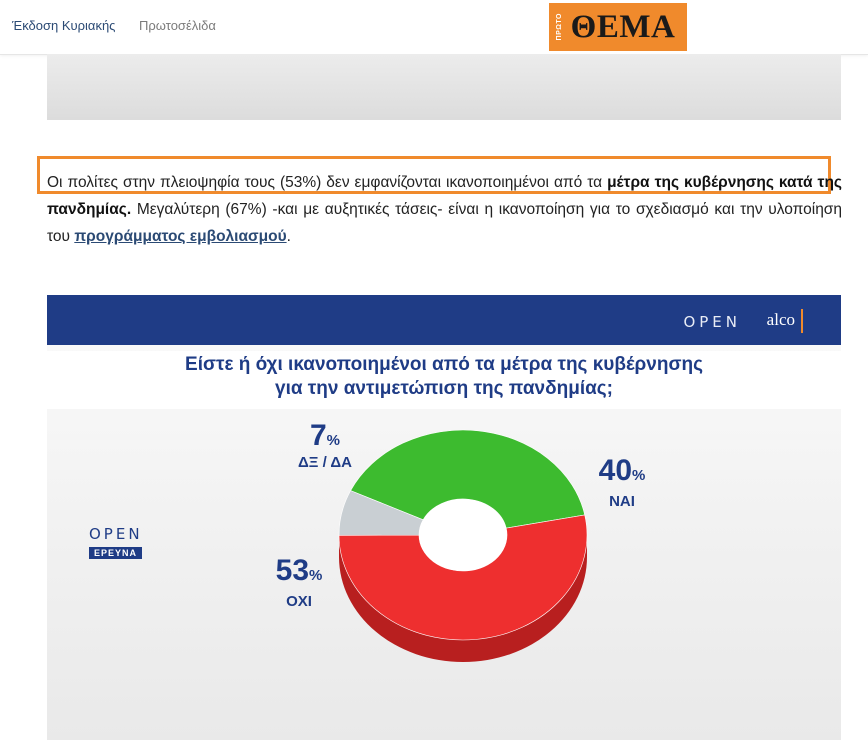  What do you see at coordinates (802, 321) in the screenshot?
I see `brand-divider` at bounding box center [802, 321].